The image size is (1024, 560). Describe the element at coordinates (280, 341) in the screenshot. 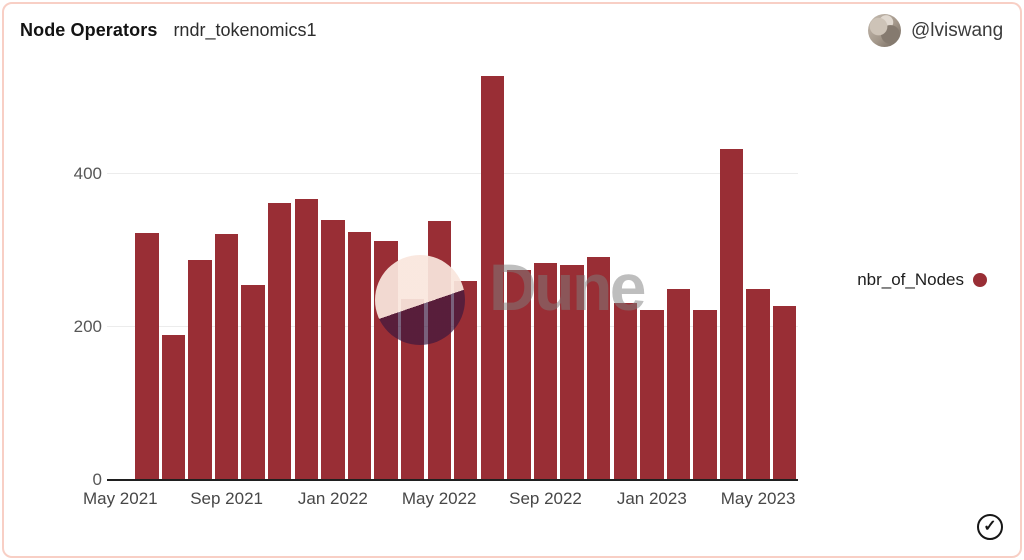

I see `bar-nov-2021` at that location.